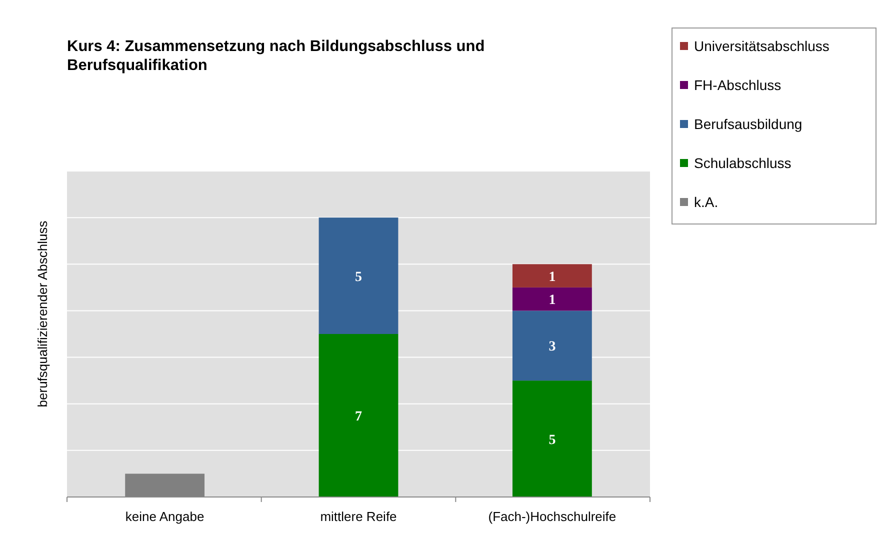  I want to click on x-tick-label: (Fach-)Hochschulreife, so click(552, 516).